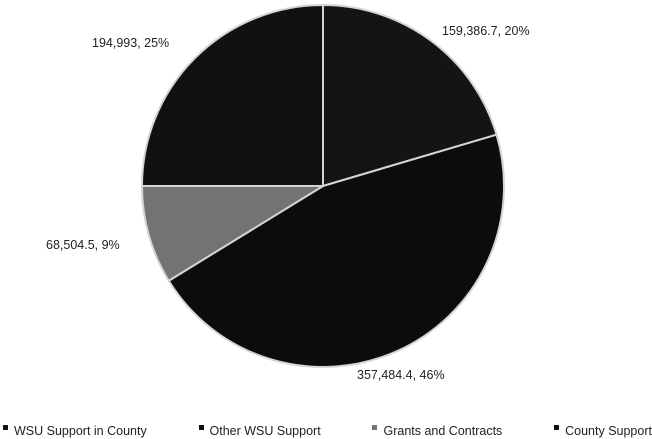 The width and height of the screenshot is (652, 439). Describe the element at coordinates (410, 95) in the screenshot. I see `pie-slice-wsu-support-in-county` at that location.